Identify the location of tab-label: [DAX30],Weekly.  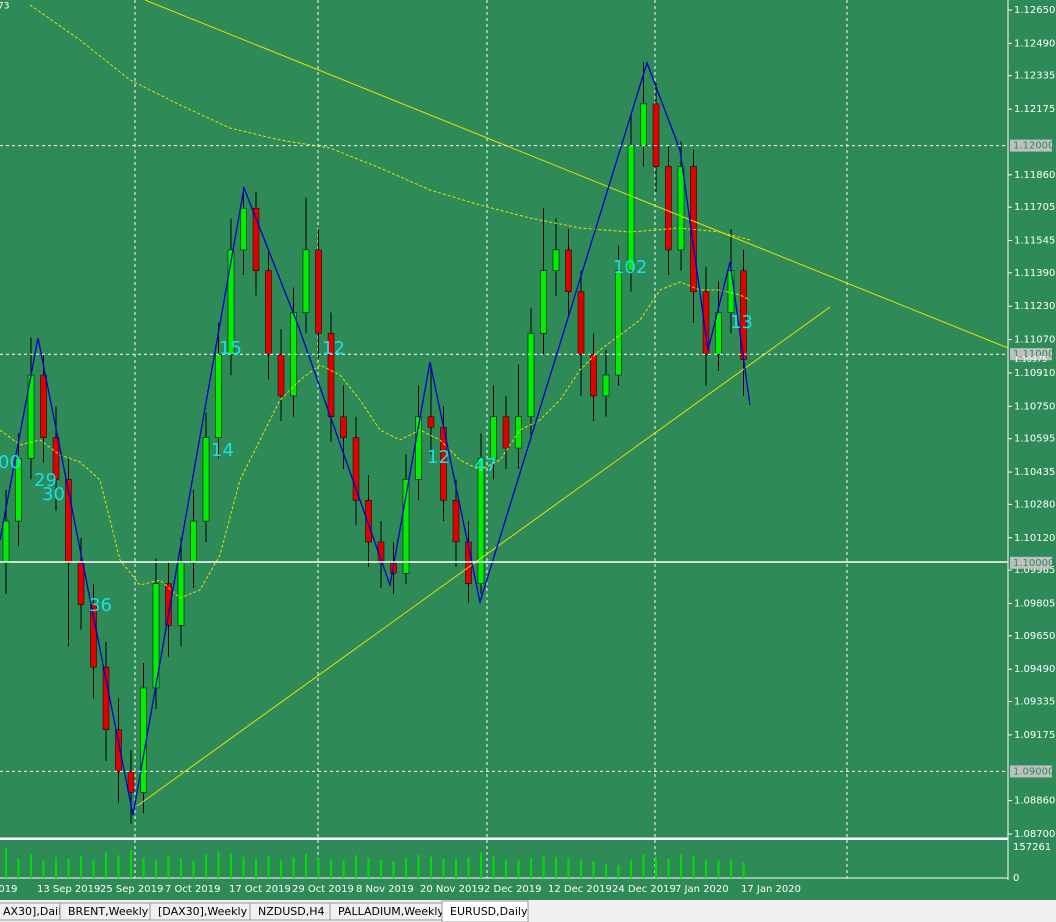
(203, 911).